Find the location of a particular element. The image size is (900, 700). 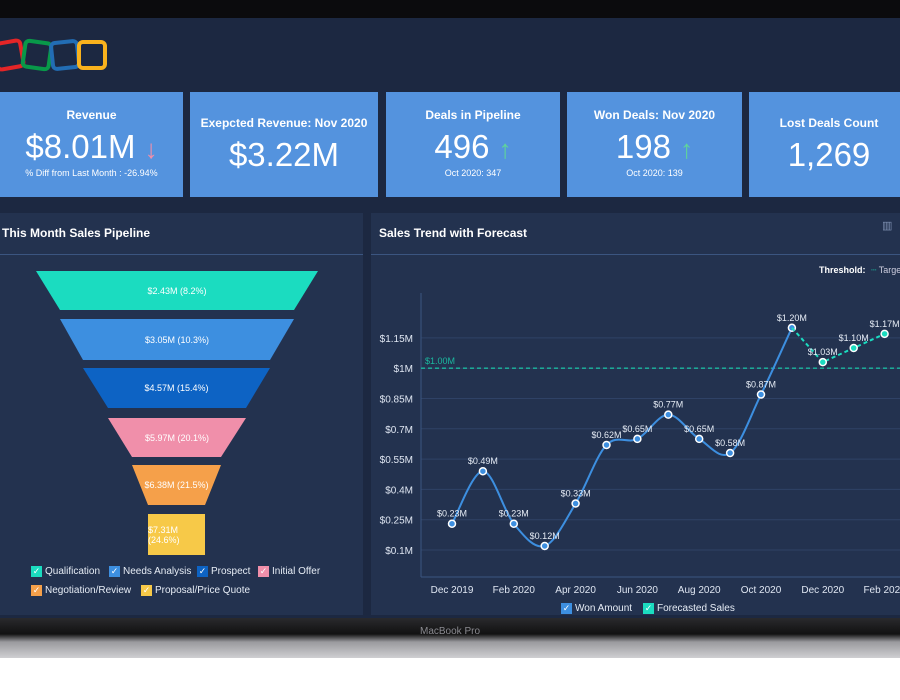

data-label: $1.03M is located at coordinates (823, 352).